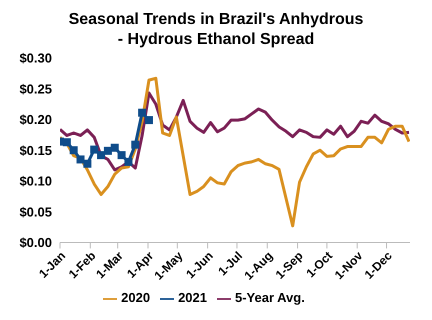 This screenshot has height=320, width=432. What do you see at coordinates (35, 120) in the screenshot?
I see `y-tick-label: $0.20` at bounding box center [35, 120].